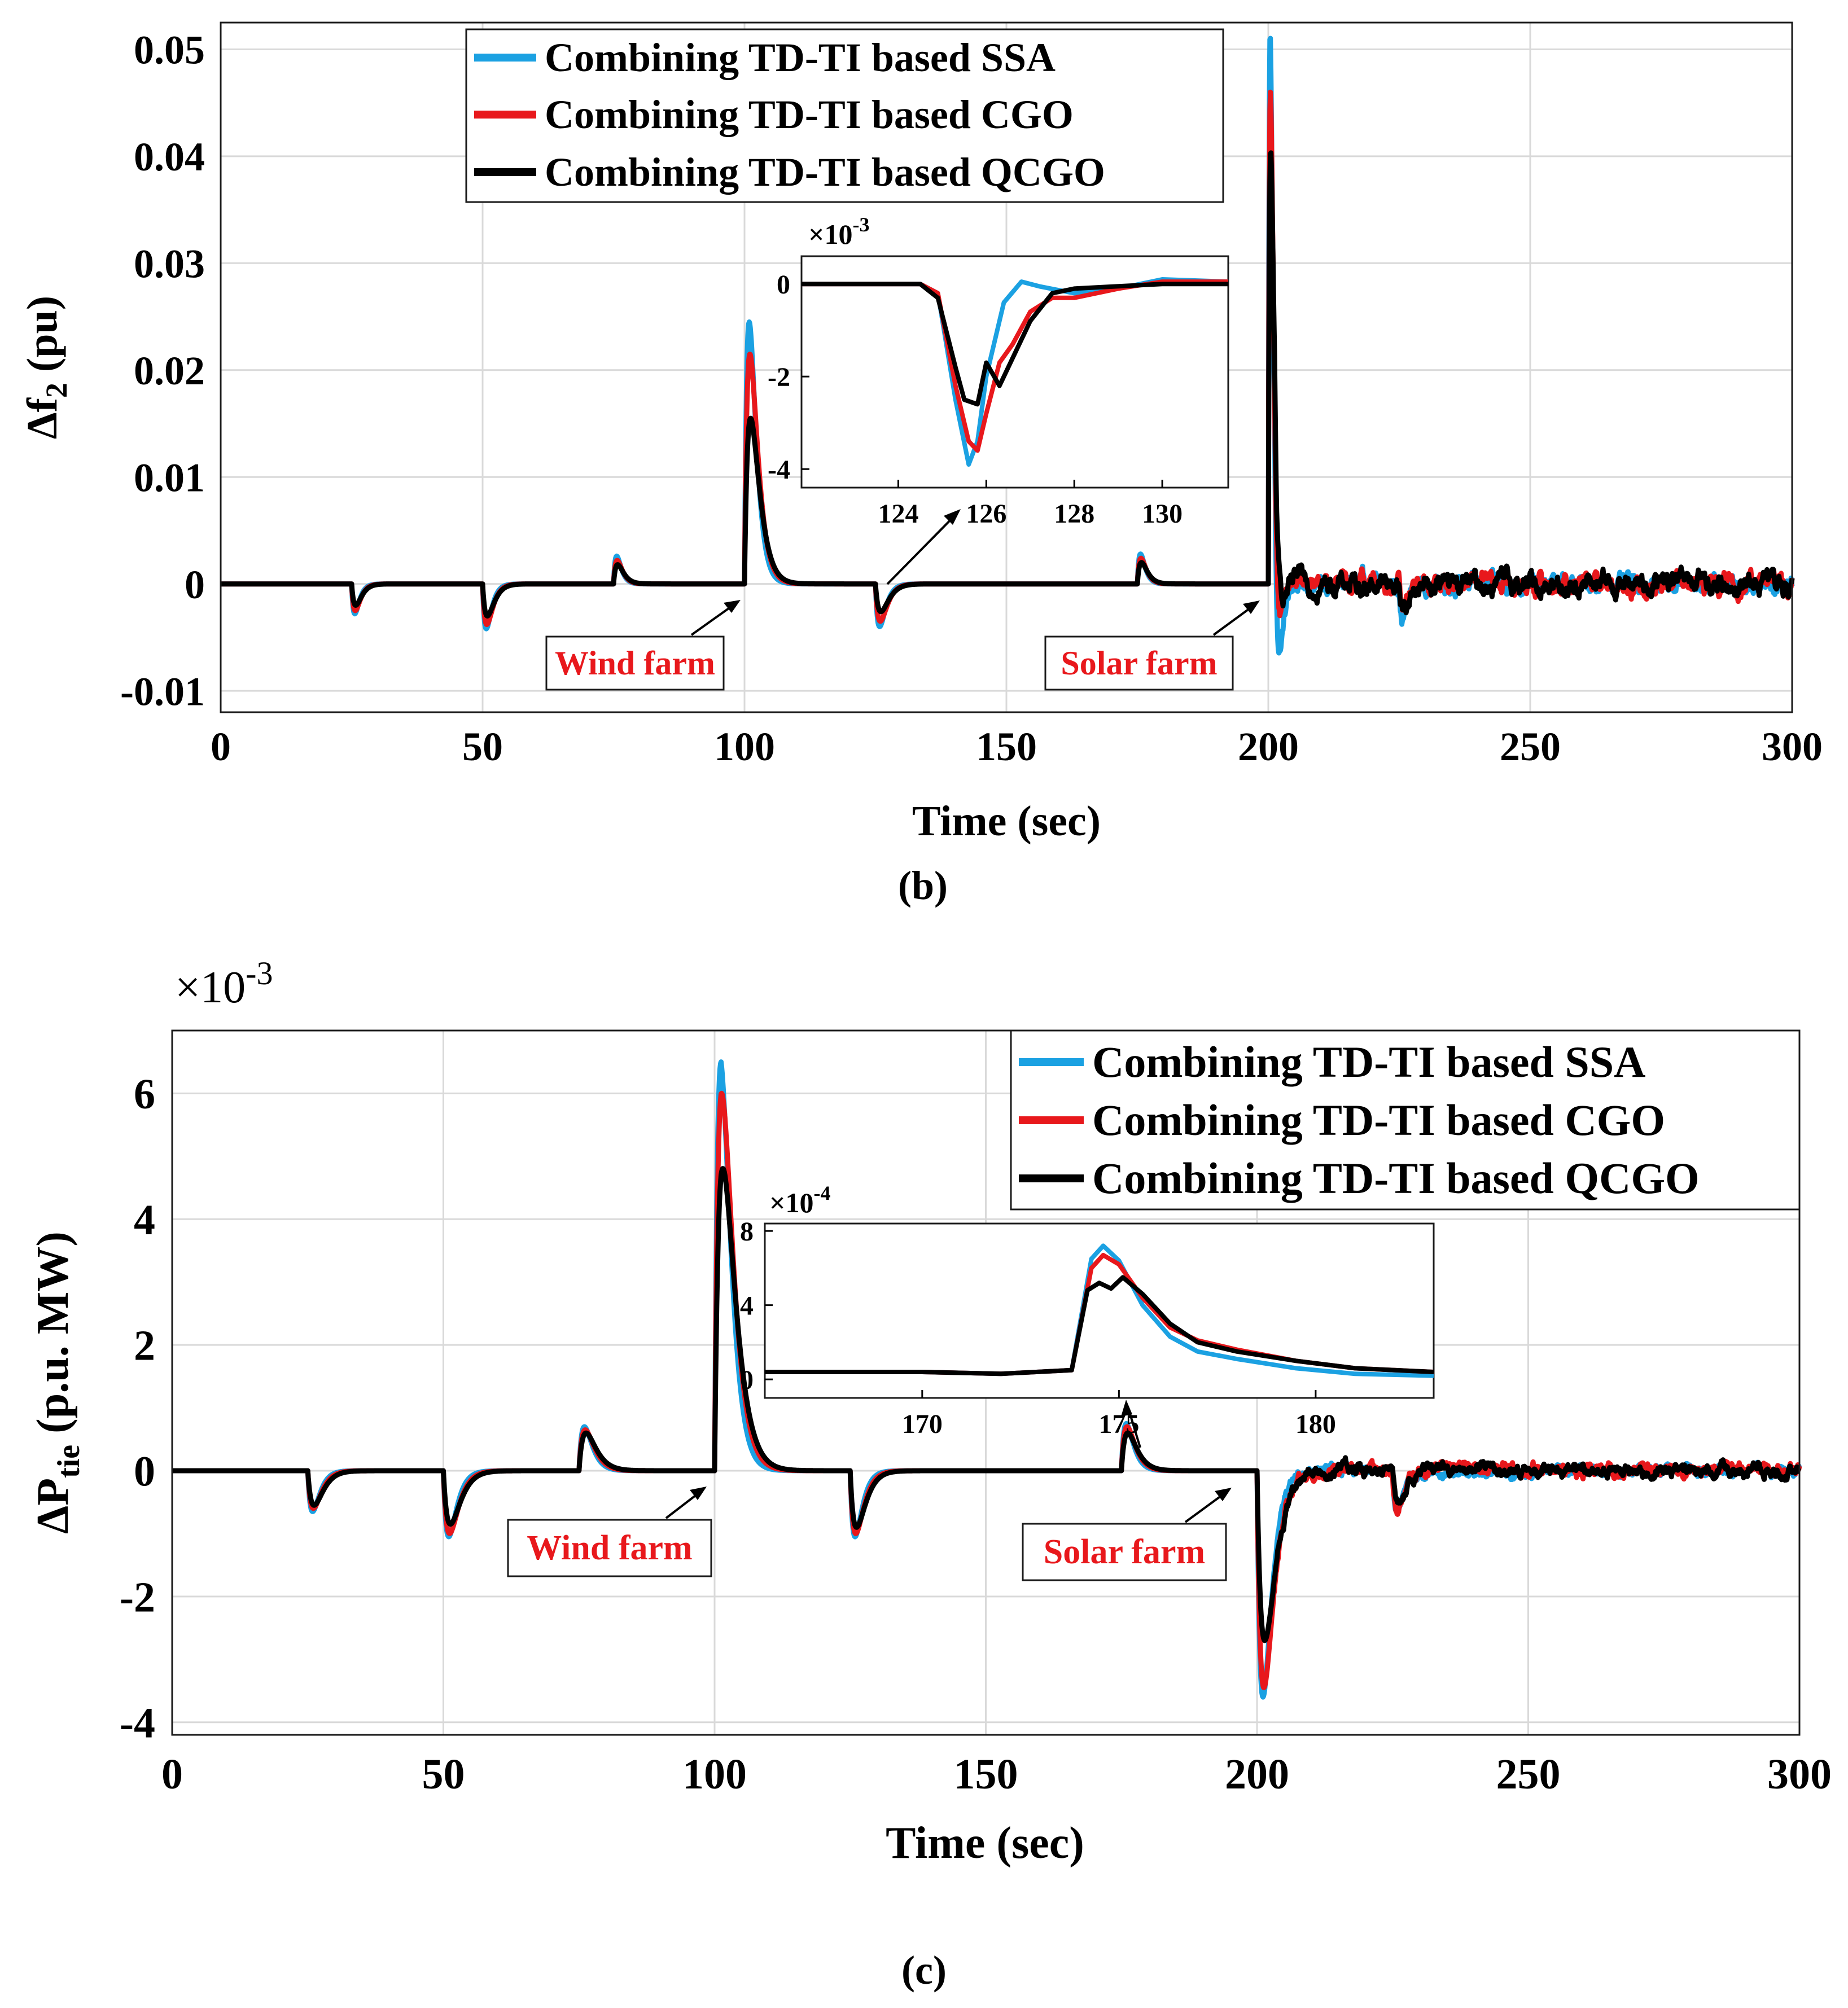 The height and width of the screenshot is (2008, 1848). I want to click on inset-y-tick-labels: -4 -2 0, so click(788, 377).